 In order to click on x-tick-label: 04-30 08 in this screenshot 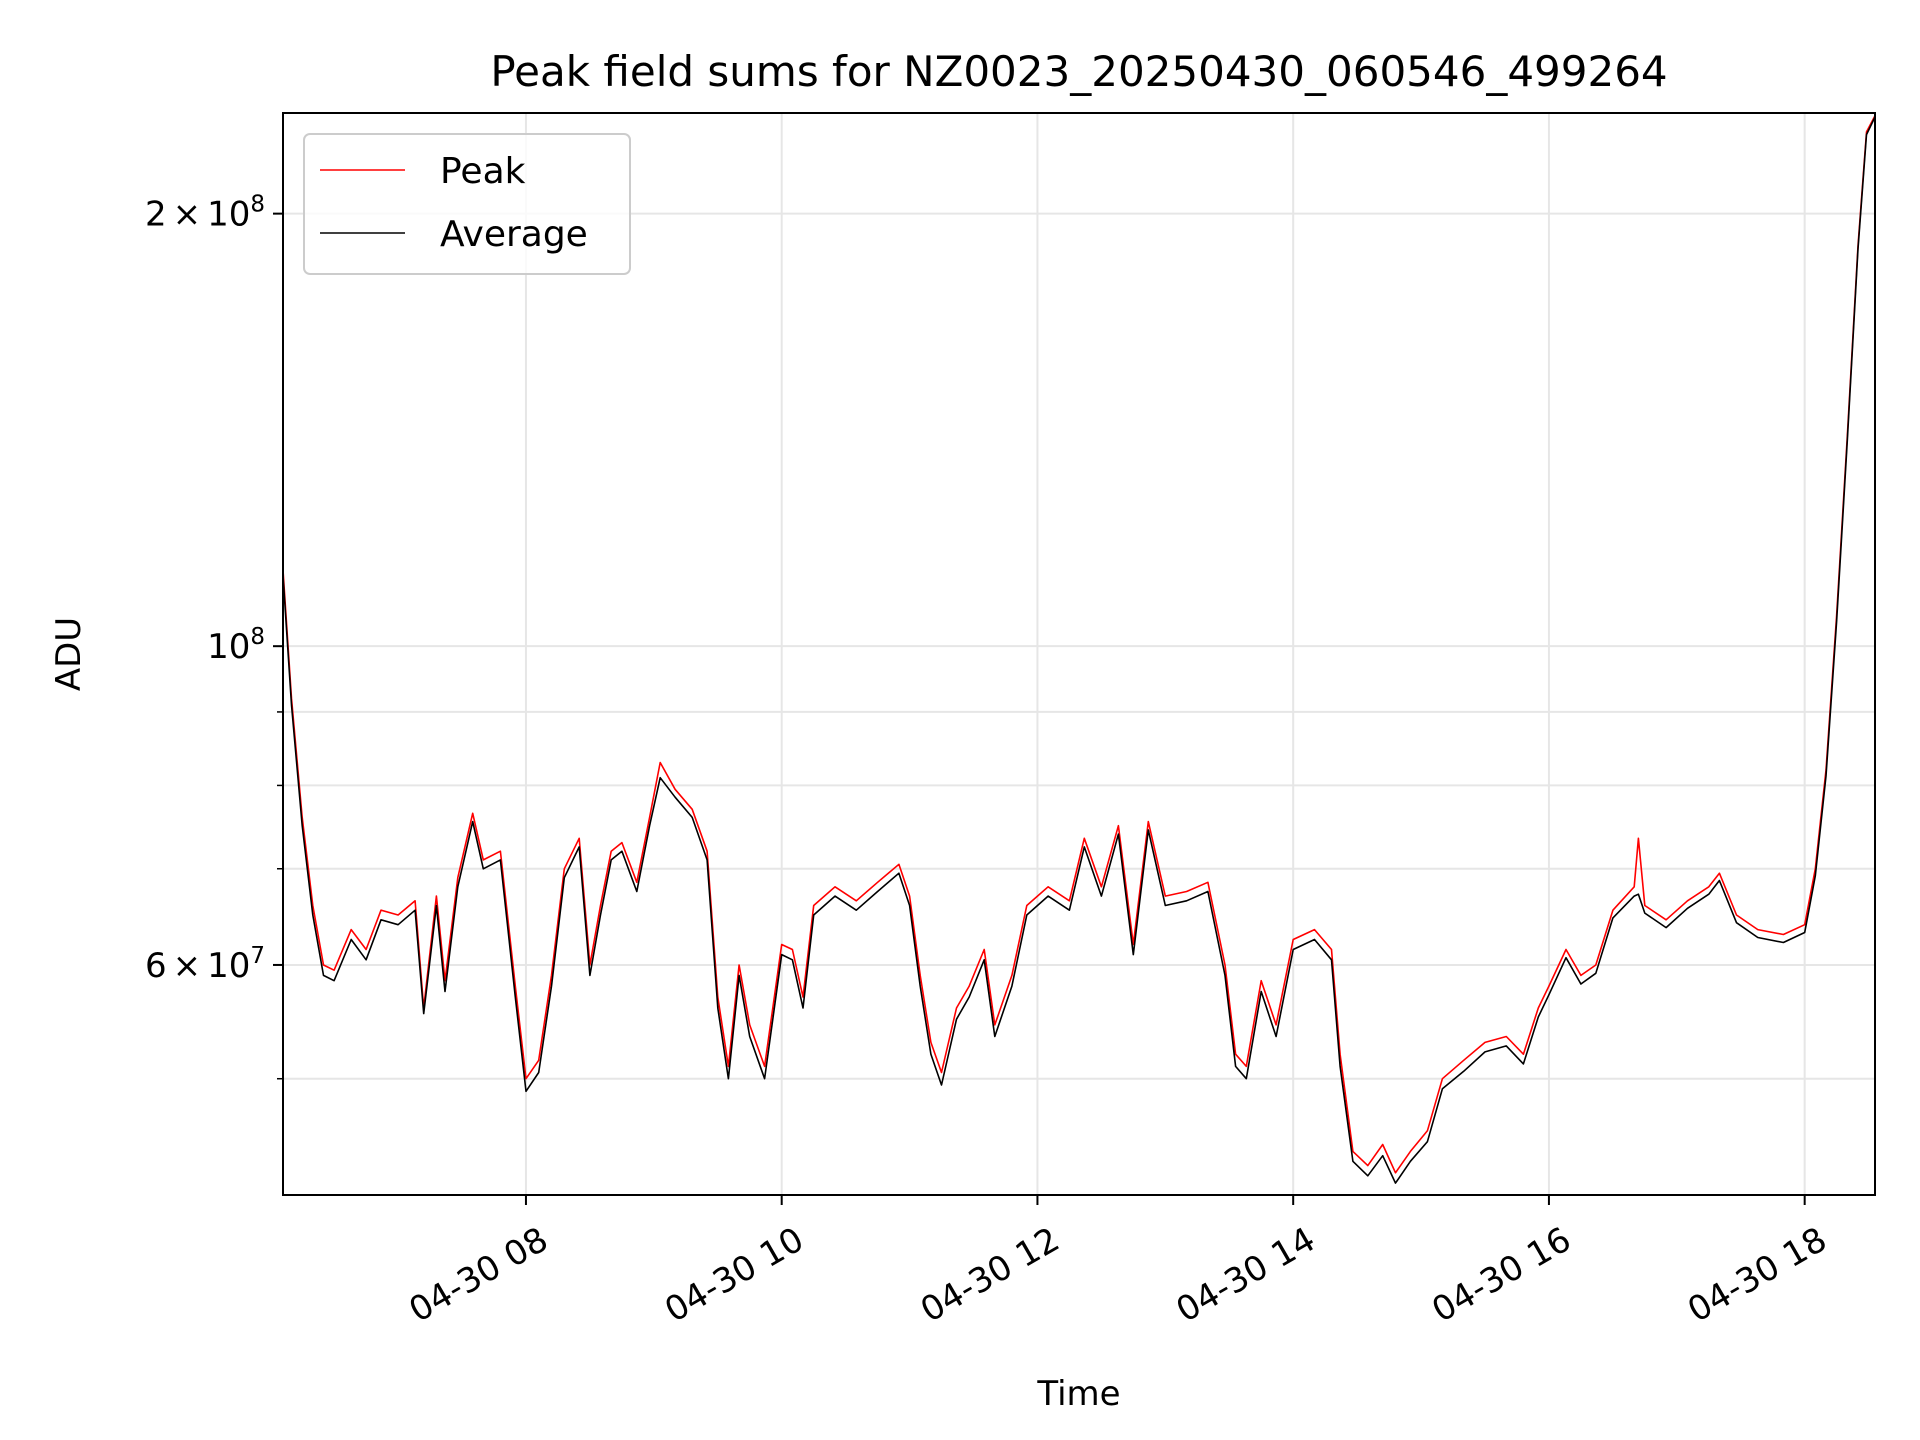, I will do `click(478, 1275)`.